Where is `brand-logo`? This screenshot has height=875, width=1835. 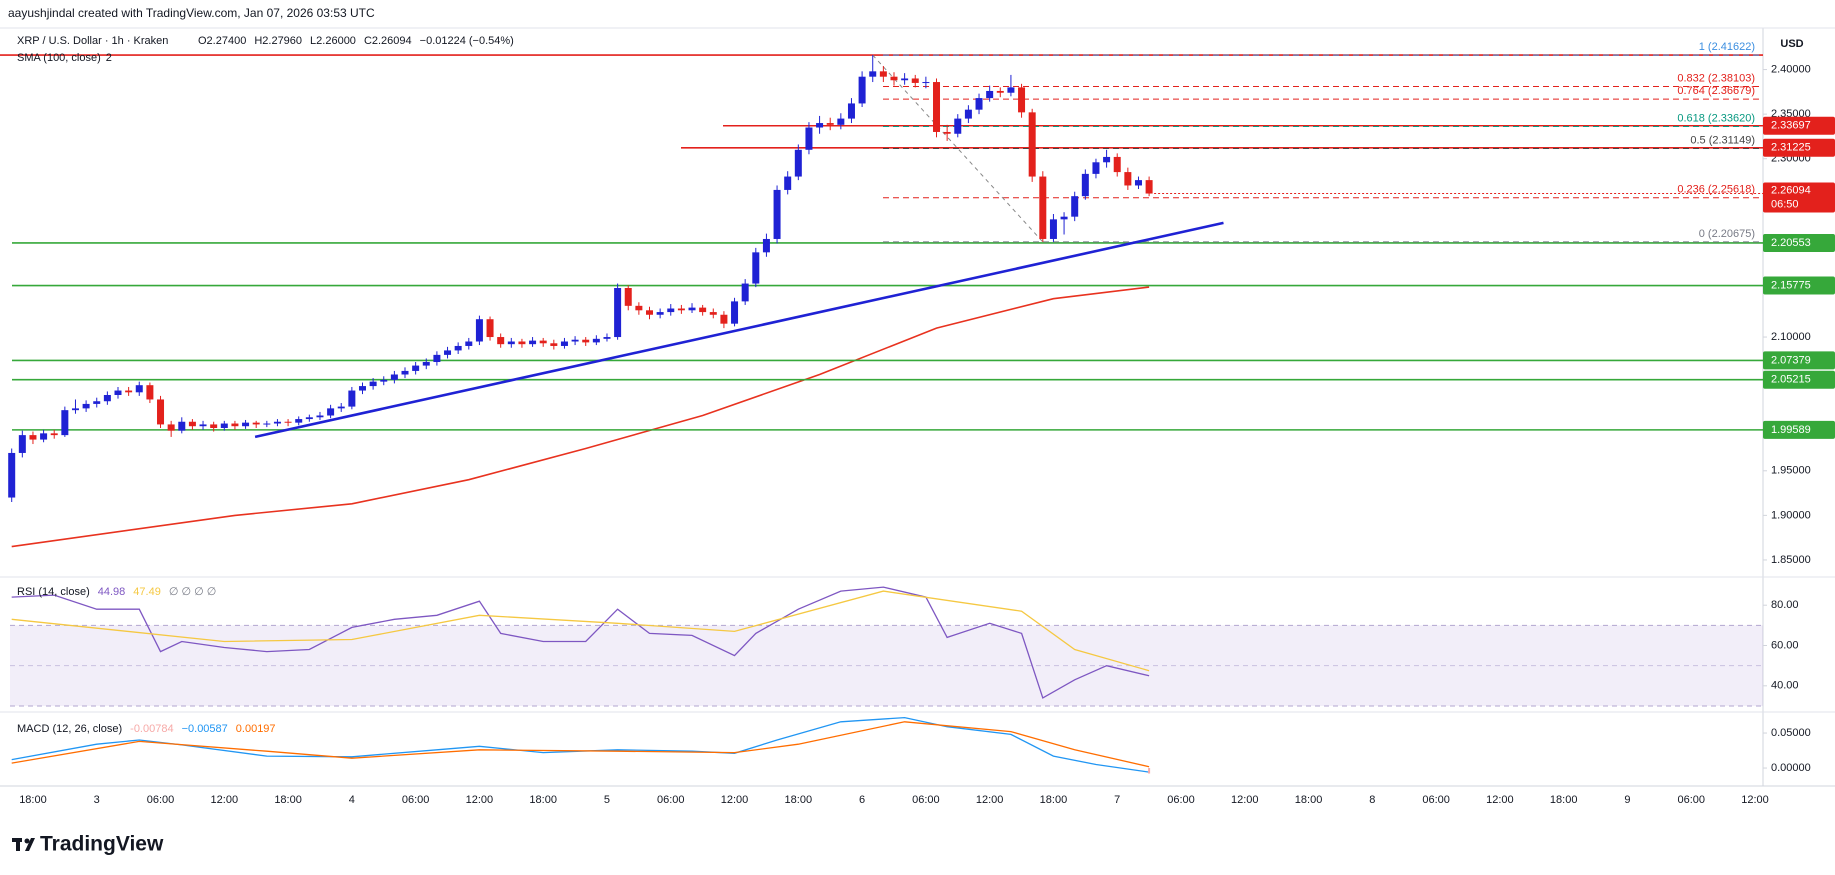 brand-logo is located at coordinates (23, 844).